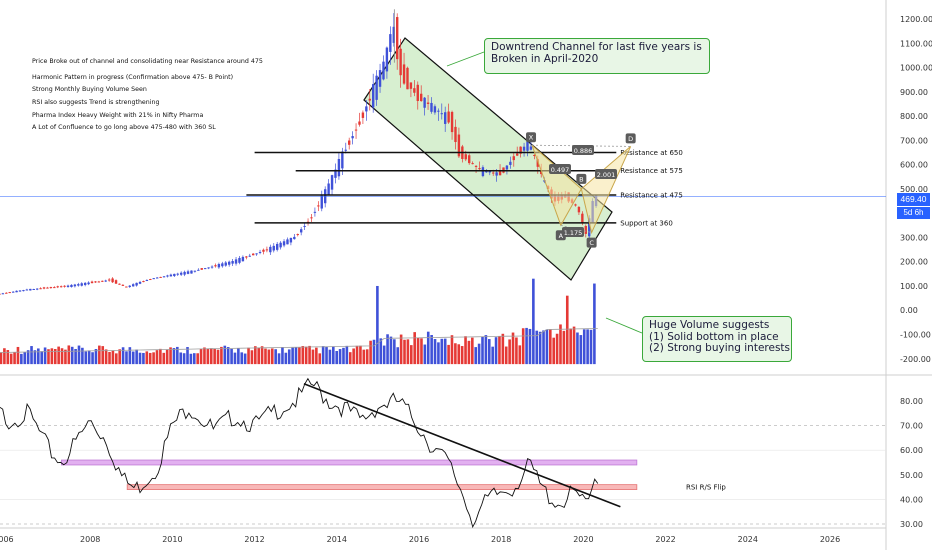  What do you see at coordinates (646, 223) in the screenshot?
I see `level-label: Support at 360` at bounding box center [646, 223].